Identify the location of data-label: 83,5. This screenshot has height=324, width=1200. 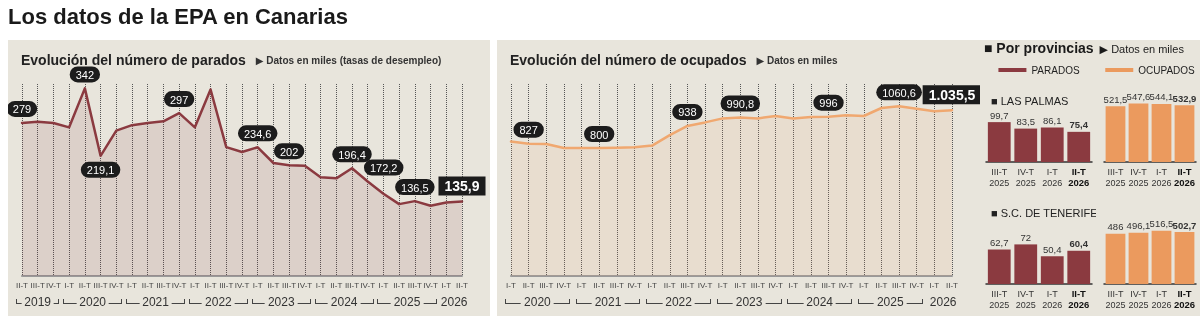
(1025, 122).